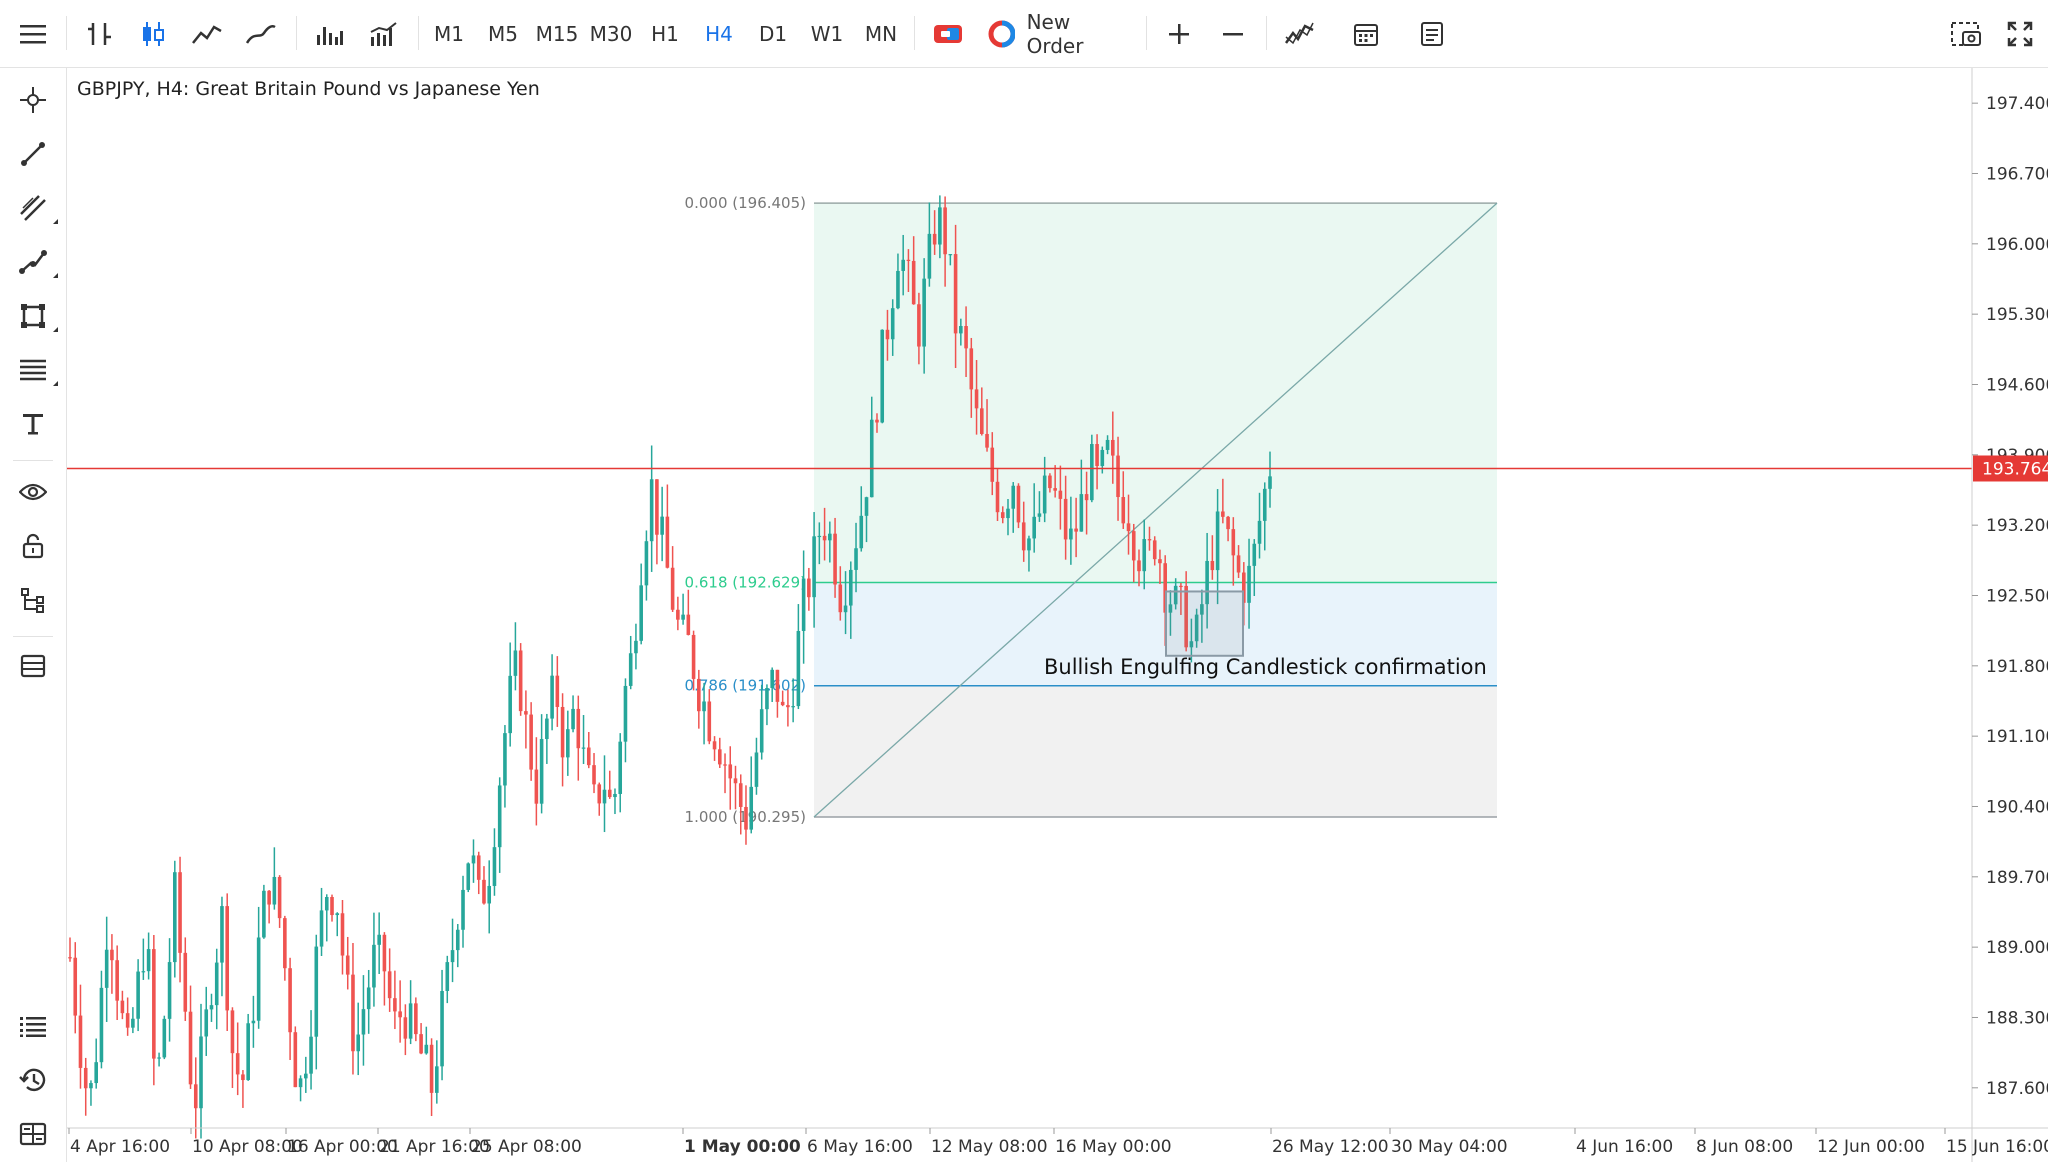  Describe the element at coordinates (665, 33) in the screenshot. I see `tf-h1: H1` at that location.